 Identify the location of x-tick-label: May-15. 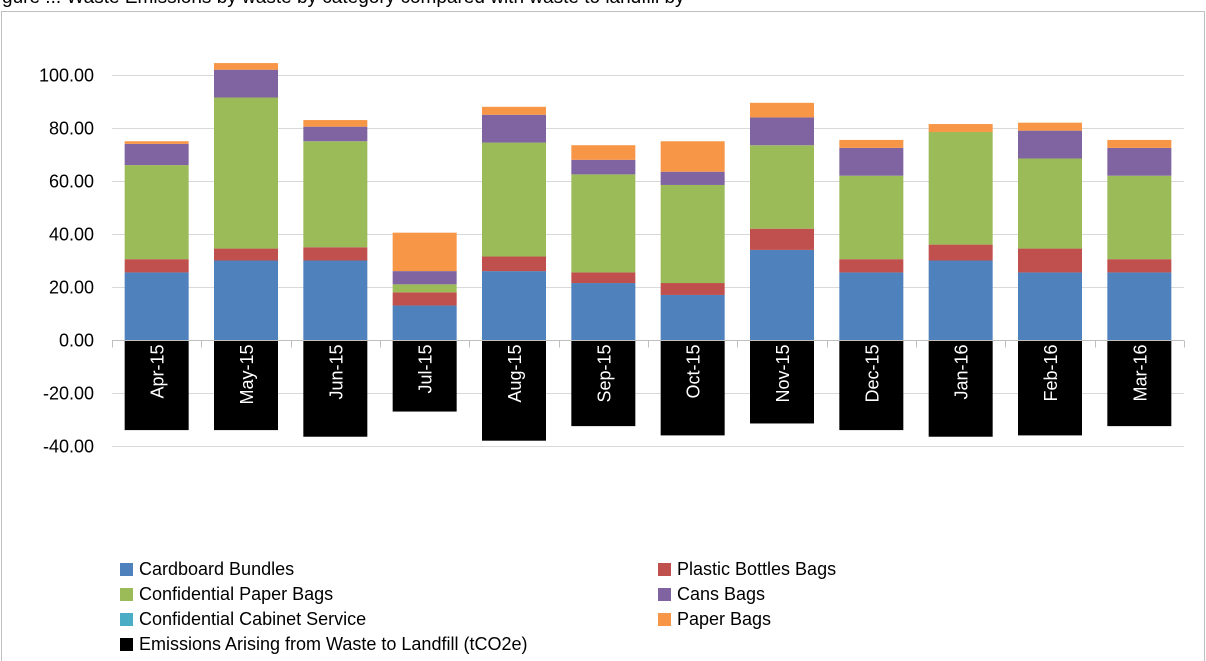
(247, 375).